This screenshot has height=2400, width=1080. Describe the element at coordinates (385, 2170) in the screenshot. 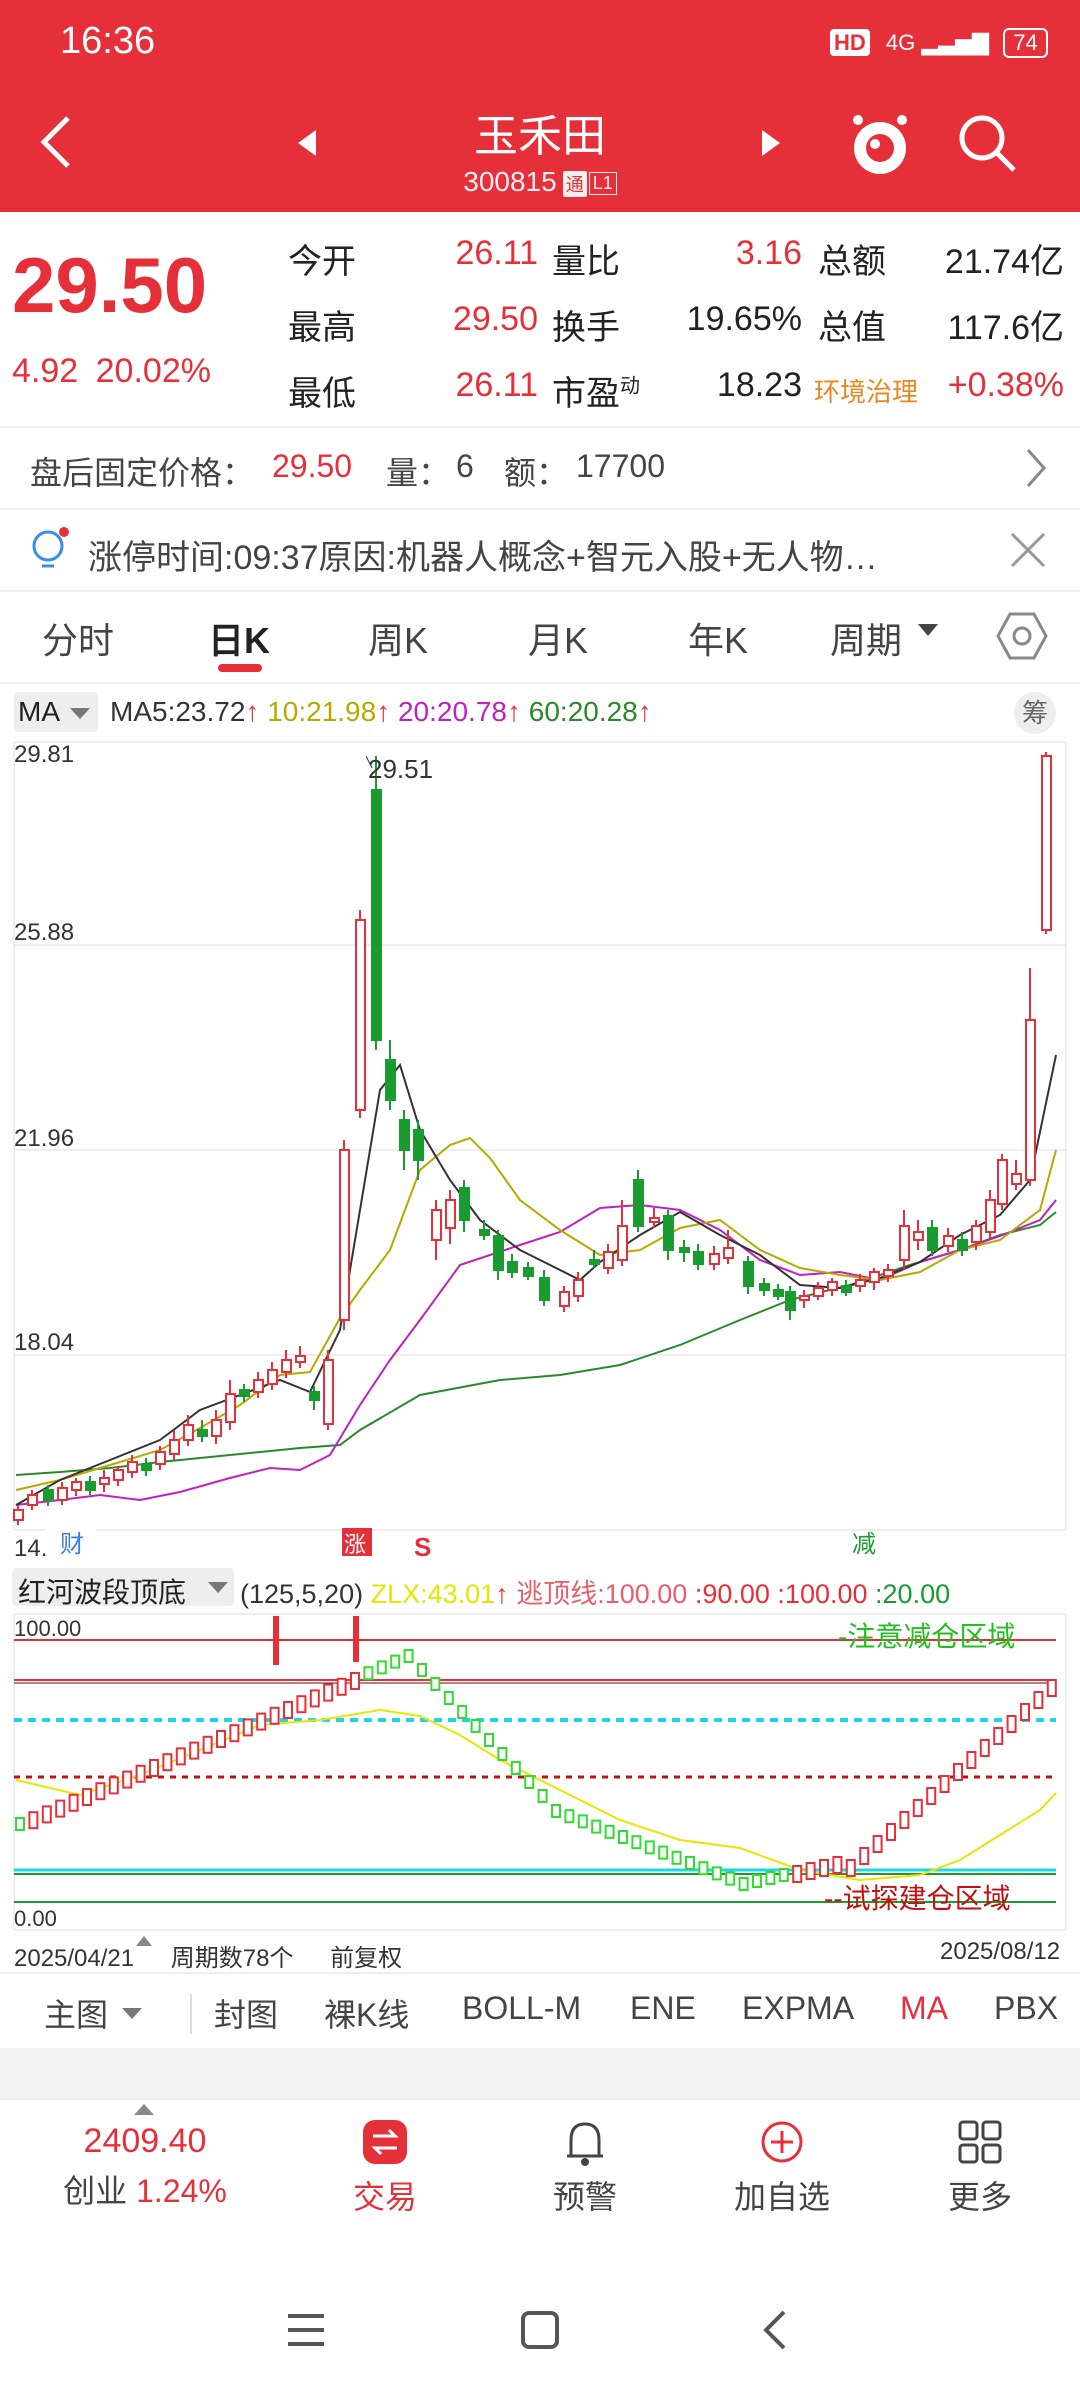

I see `trade-button: 交易` at that location.